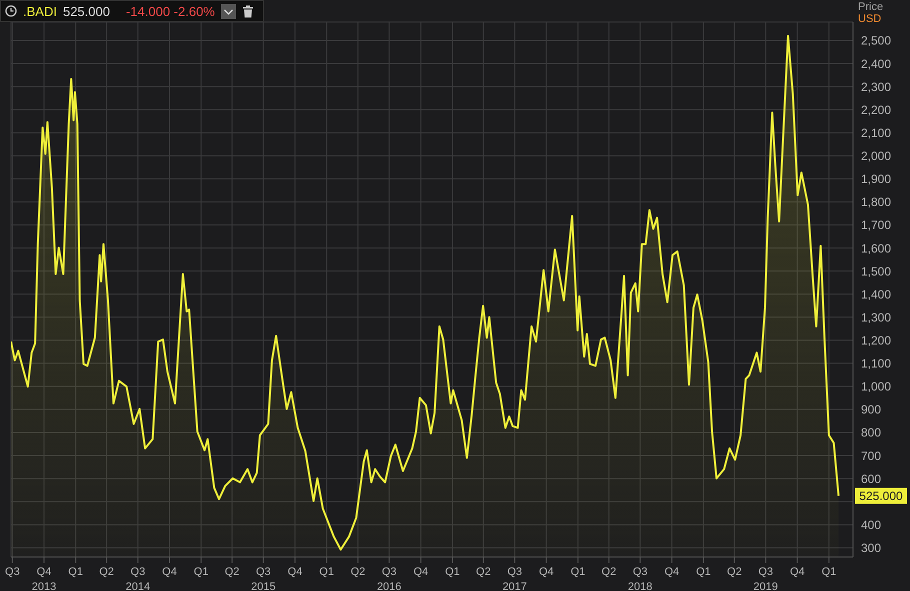  Describe the element at coordinates (12, 572) in the screenshot. I see `x-tick-label: Q3` at that location.